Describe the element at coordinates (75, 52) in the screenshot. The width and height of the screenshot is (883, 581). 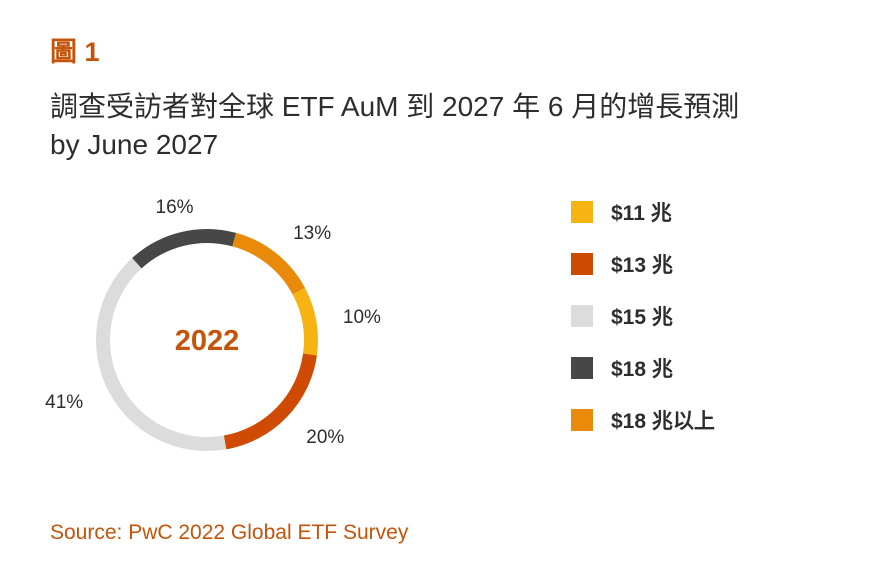
I see `figure-label: 圖 1` at that location.